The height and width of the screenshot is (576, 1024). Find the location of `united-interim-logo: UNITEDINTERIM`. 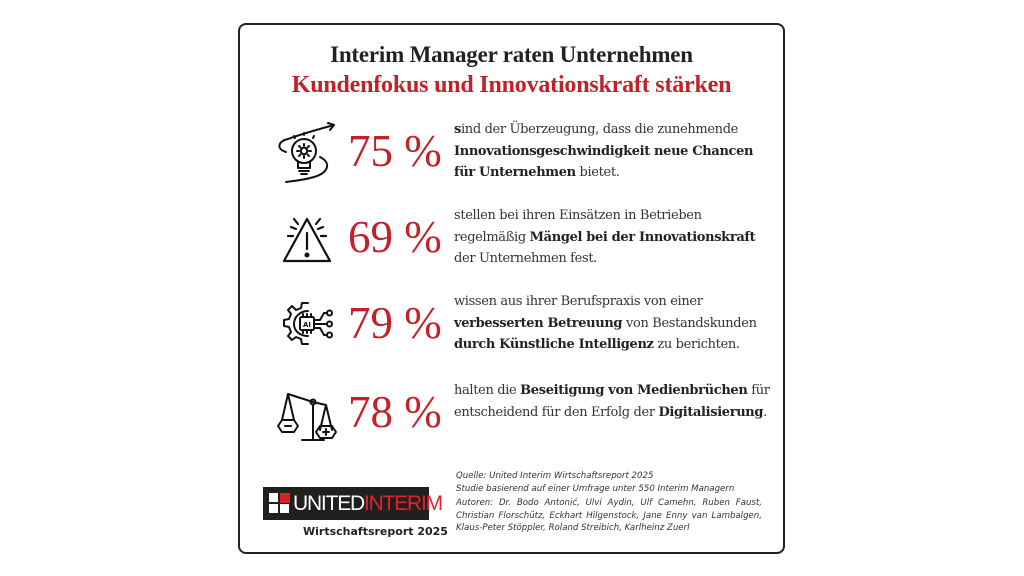

united-interim-logo: UNITEDINTERIM is located at coordinates (353, 503).